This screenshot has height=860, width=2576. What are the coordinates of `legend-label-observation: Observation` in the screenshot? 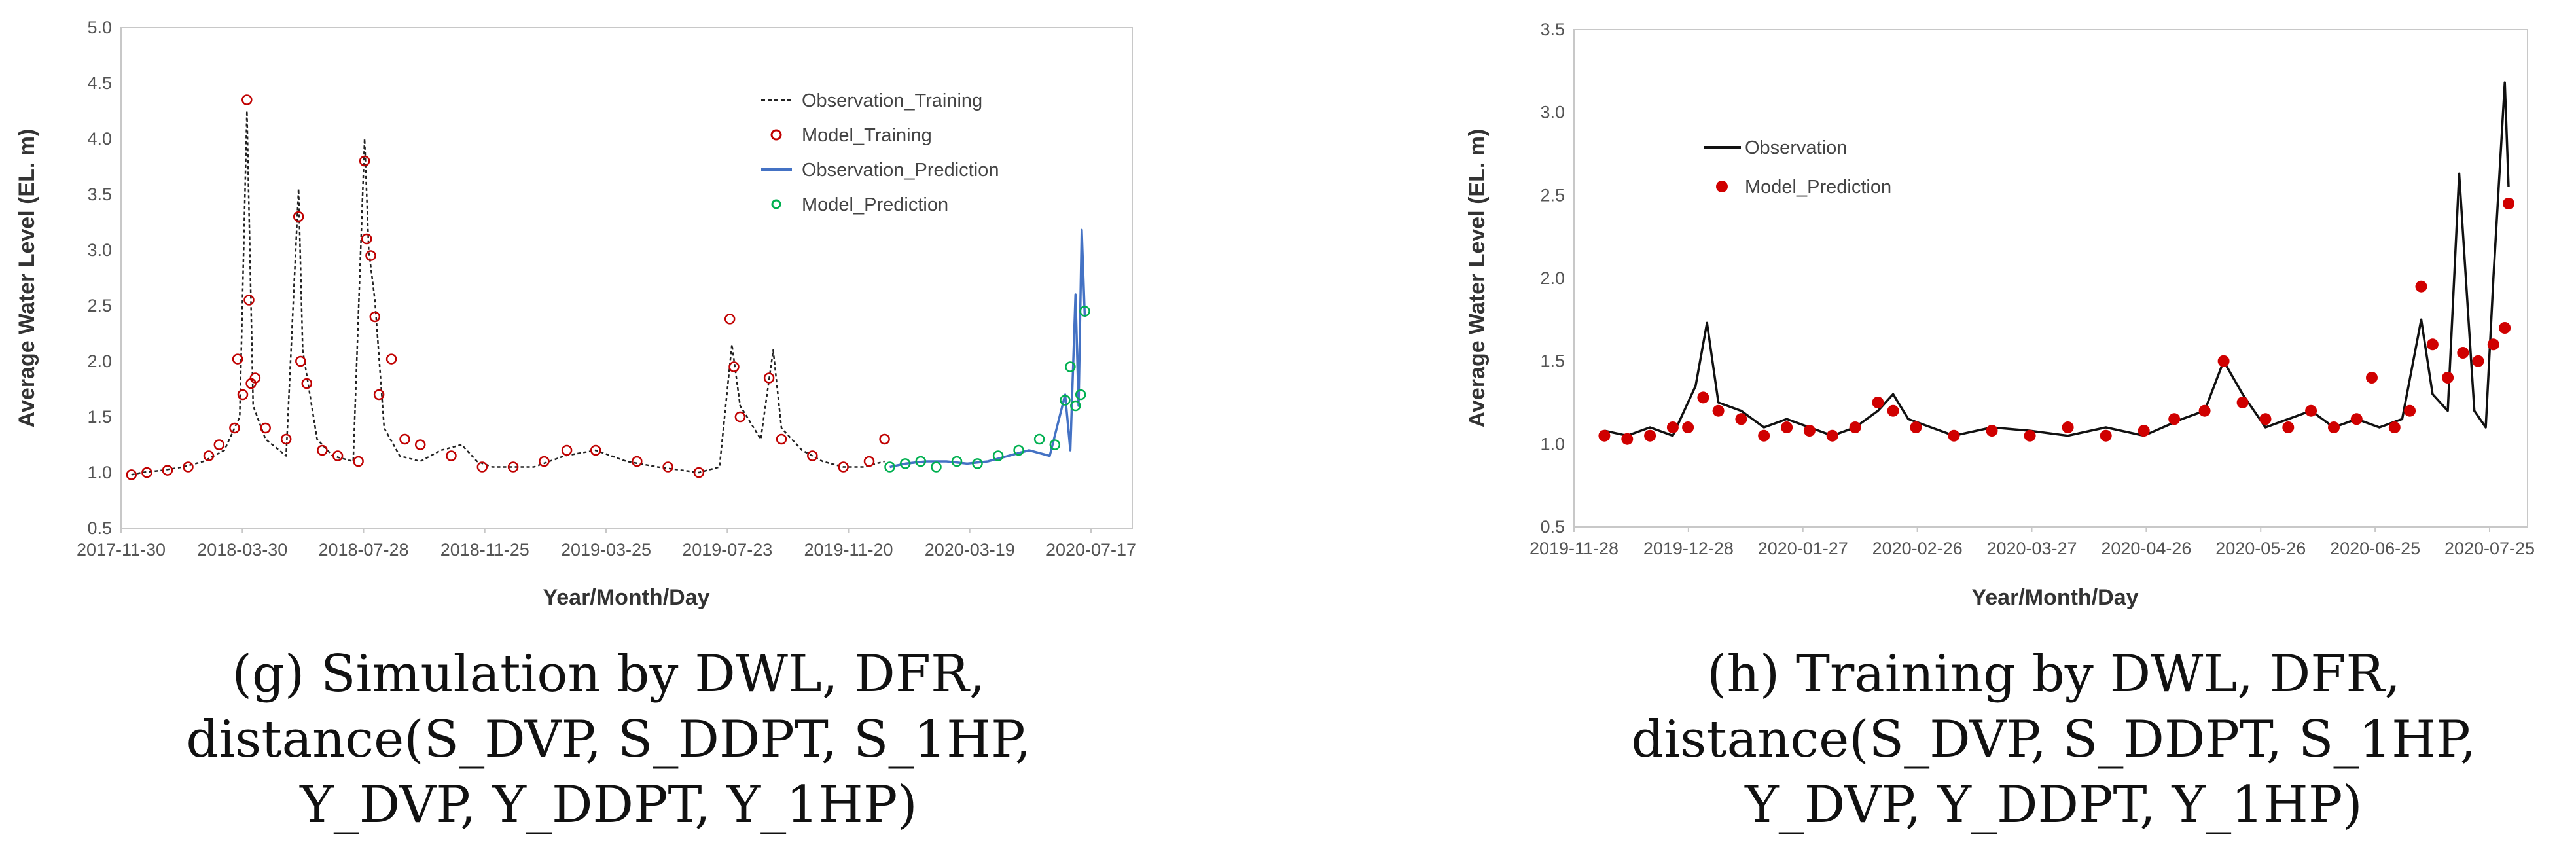 It's located at (1796, 147).